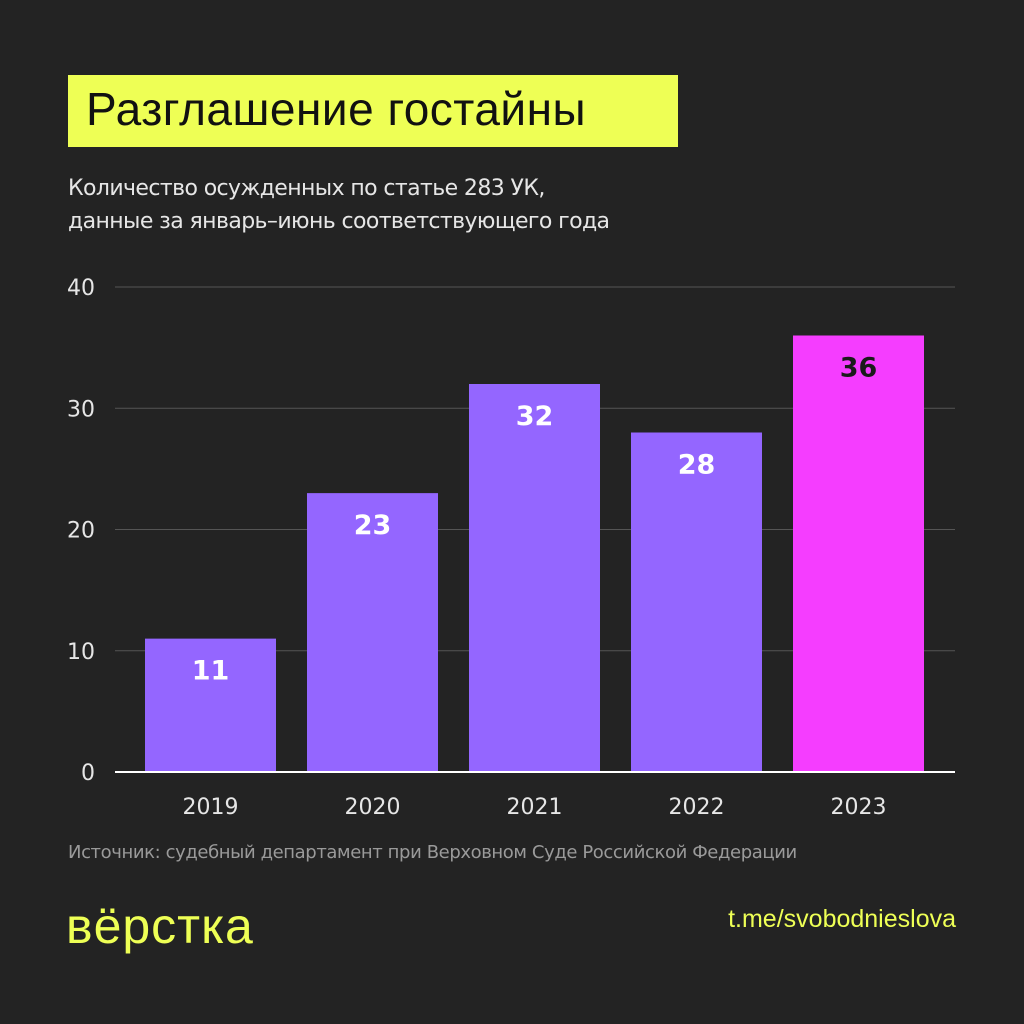 Image resolution: width=1024 pixels, height=1024 pixels. I want to click on data-label: 32, so click(535, 416).